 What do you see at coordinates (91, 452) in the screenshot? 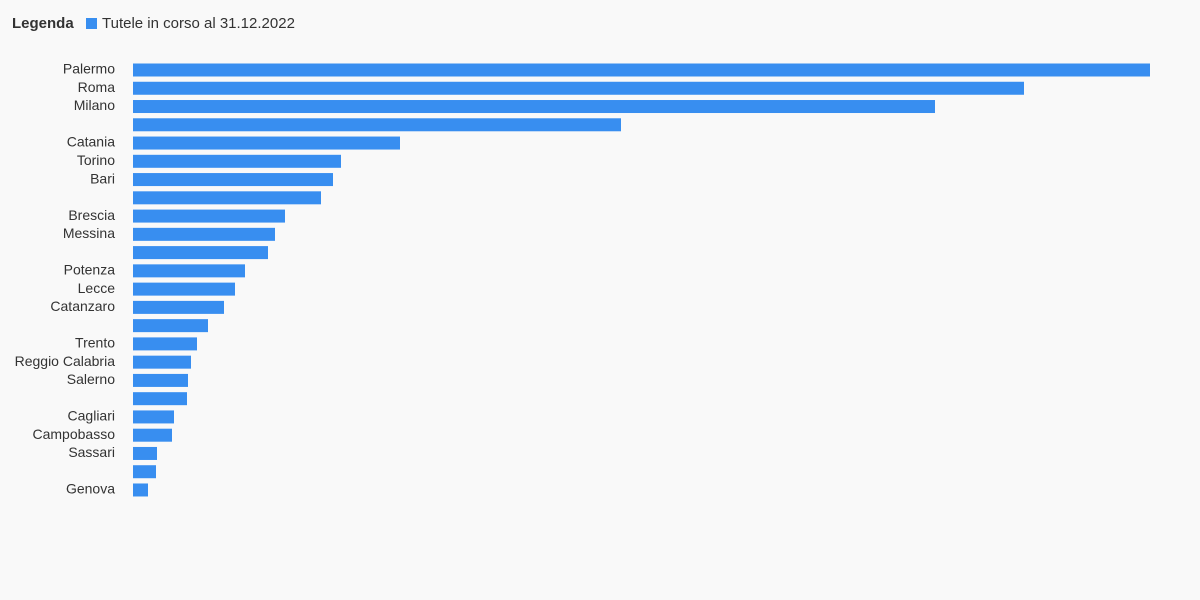
I see `y-tick-label: Sassari` at bounding box center [91, 452].